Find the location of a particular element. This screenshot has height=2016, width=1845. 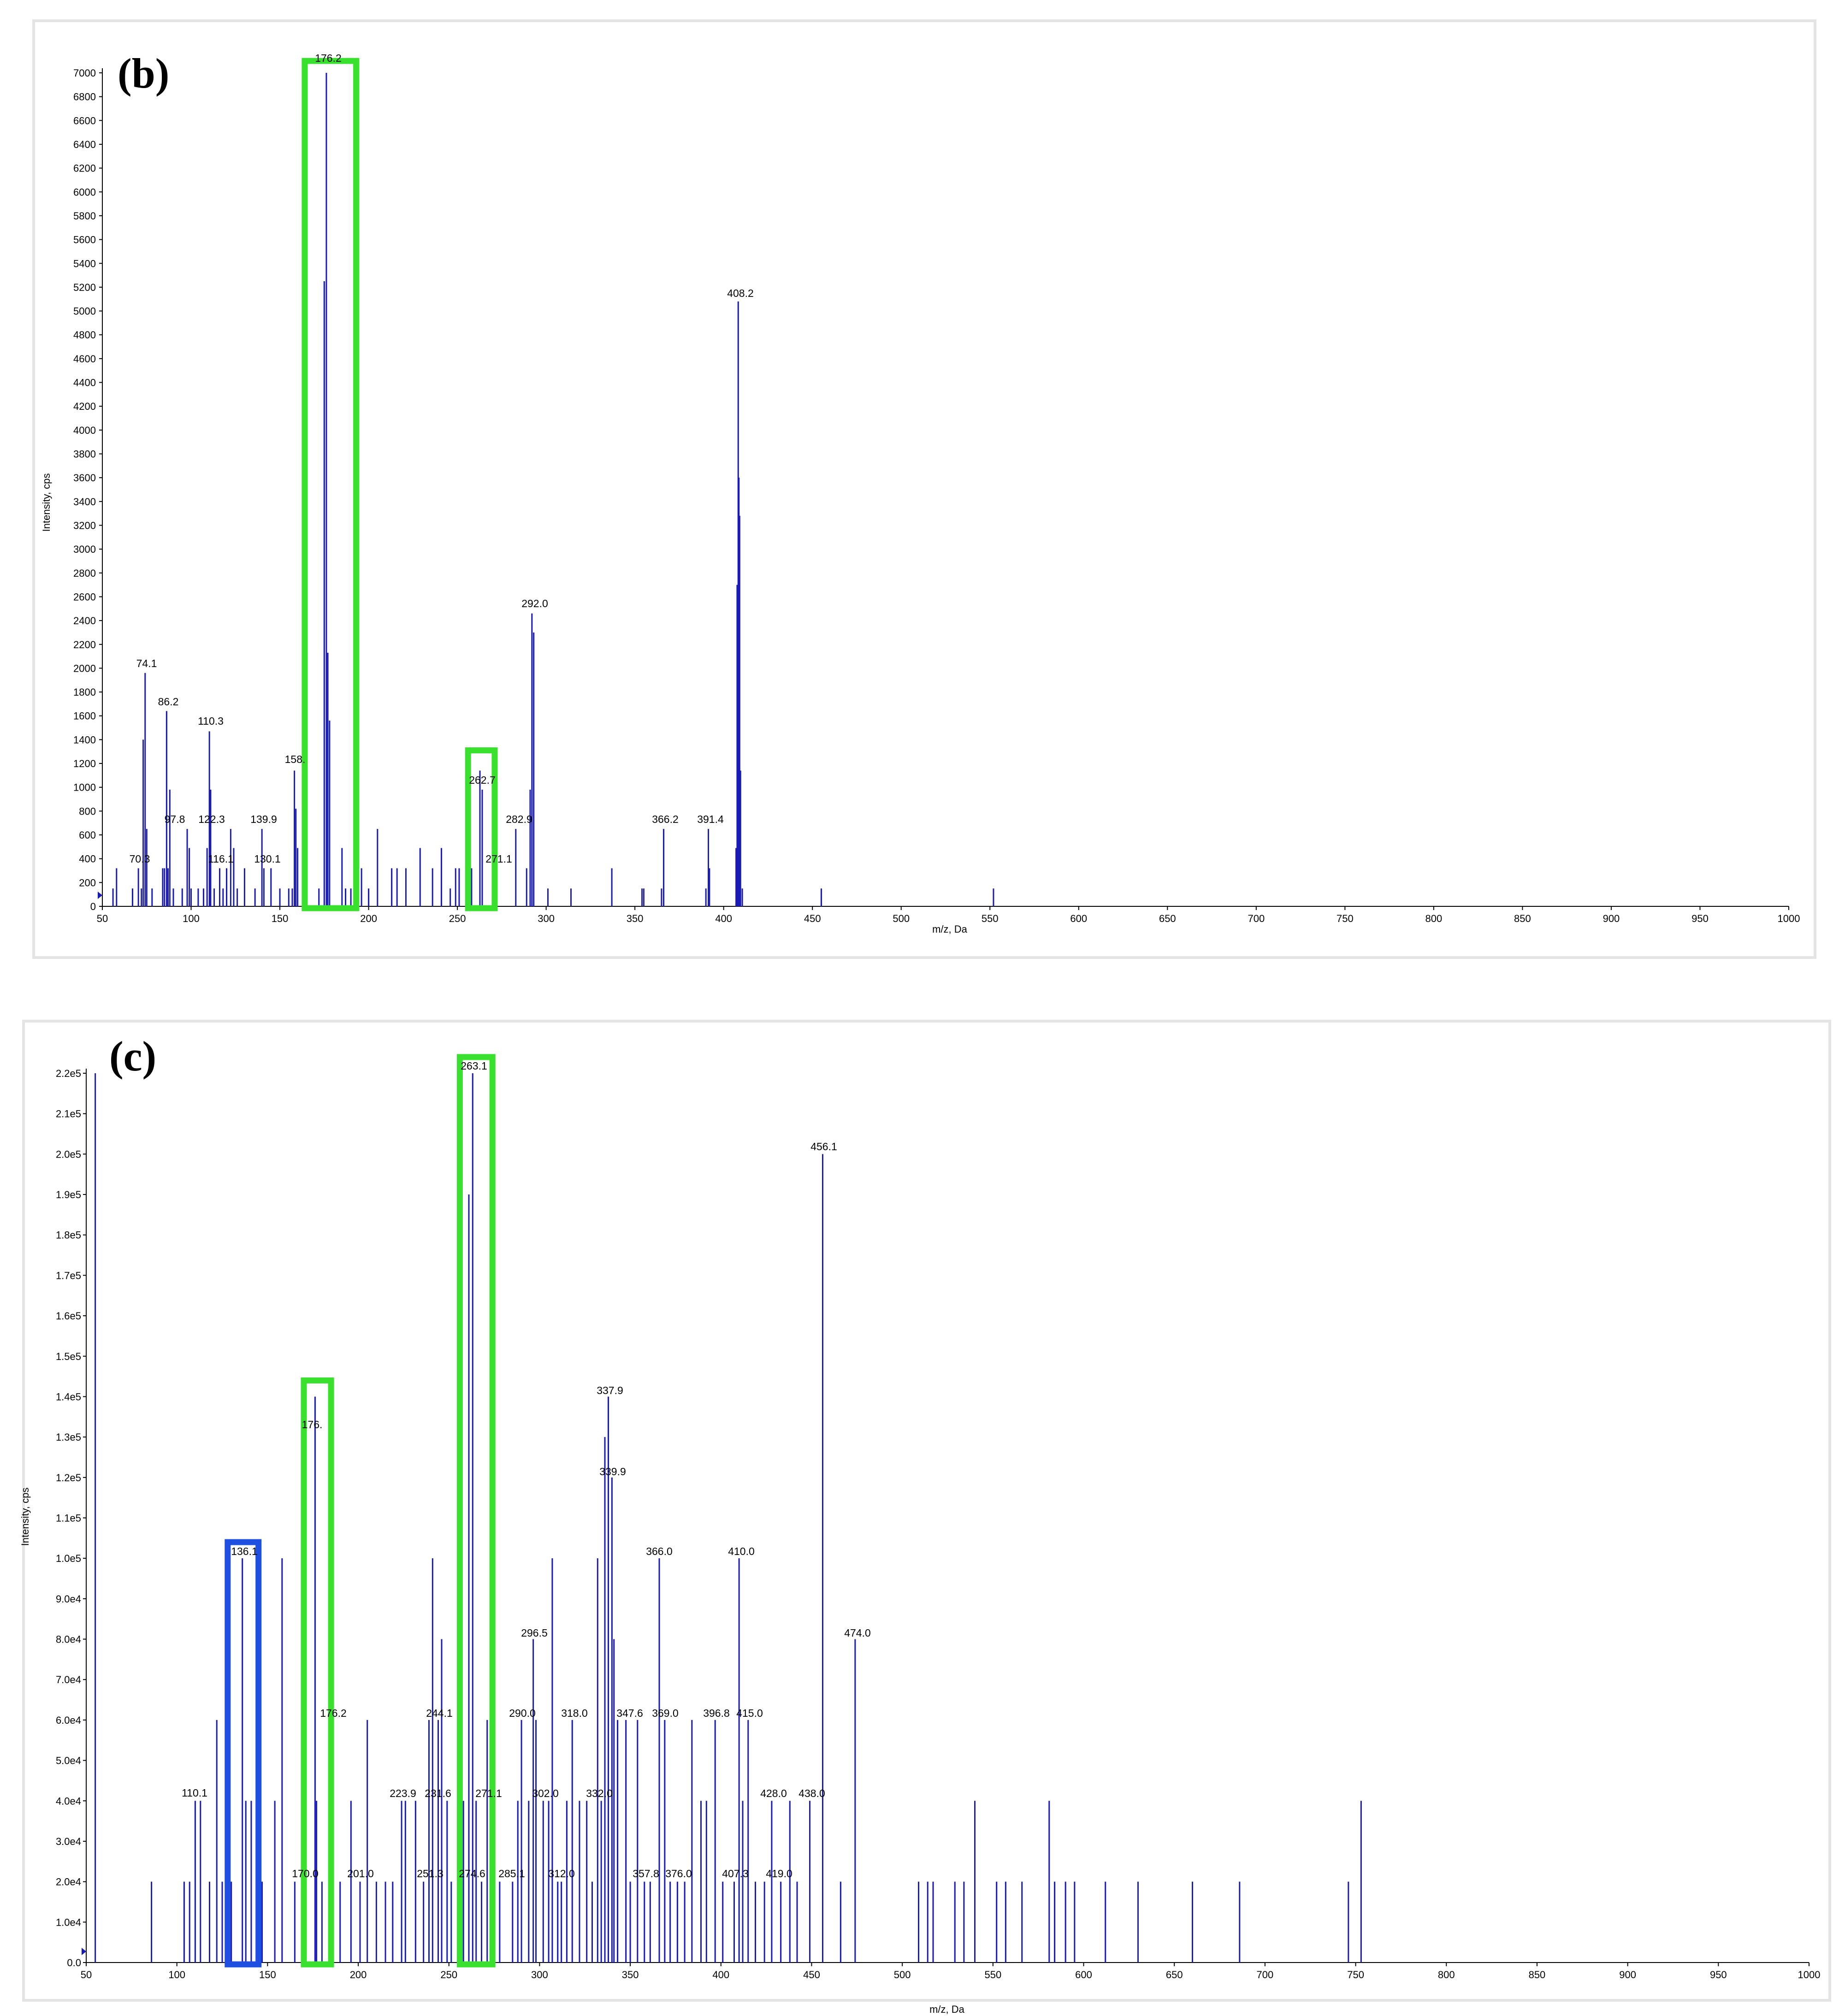

y-tick-label: 5400 is located at coordinates (84, 263).